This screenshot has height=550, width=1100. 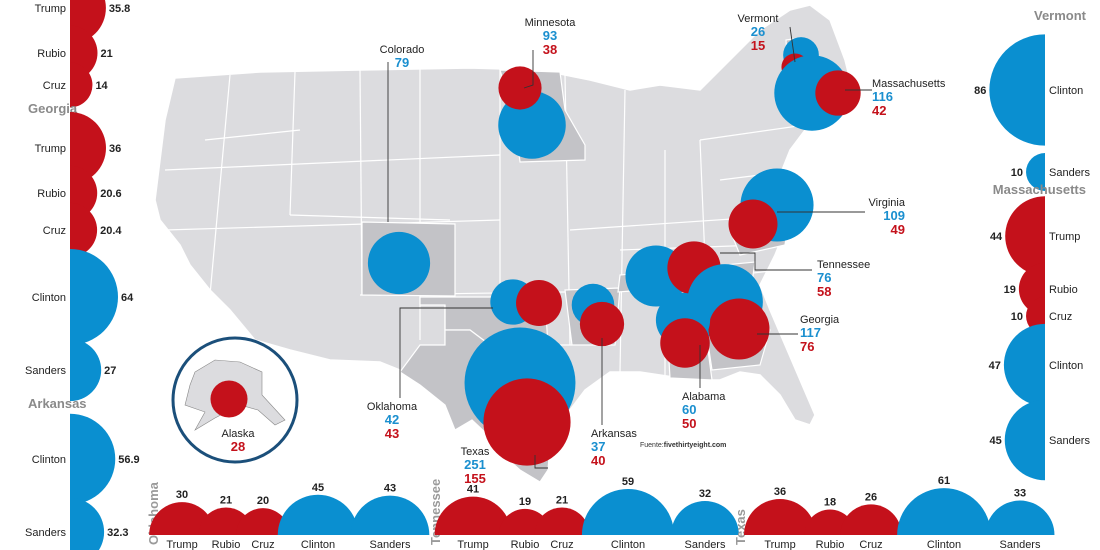 What do you see at coordinates (887, 203) in the screenshot?
I see `map-label-virginia: Virginia` at bounding box center [887, 203].